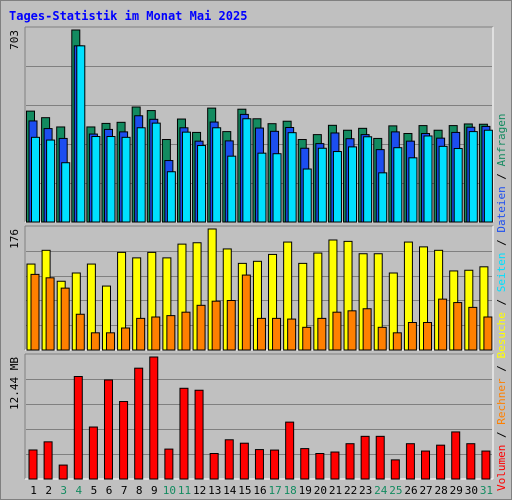  I want to click on day-label-2: 2, so click(48, 490).